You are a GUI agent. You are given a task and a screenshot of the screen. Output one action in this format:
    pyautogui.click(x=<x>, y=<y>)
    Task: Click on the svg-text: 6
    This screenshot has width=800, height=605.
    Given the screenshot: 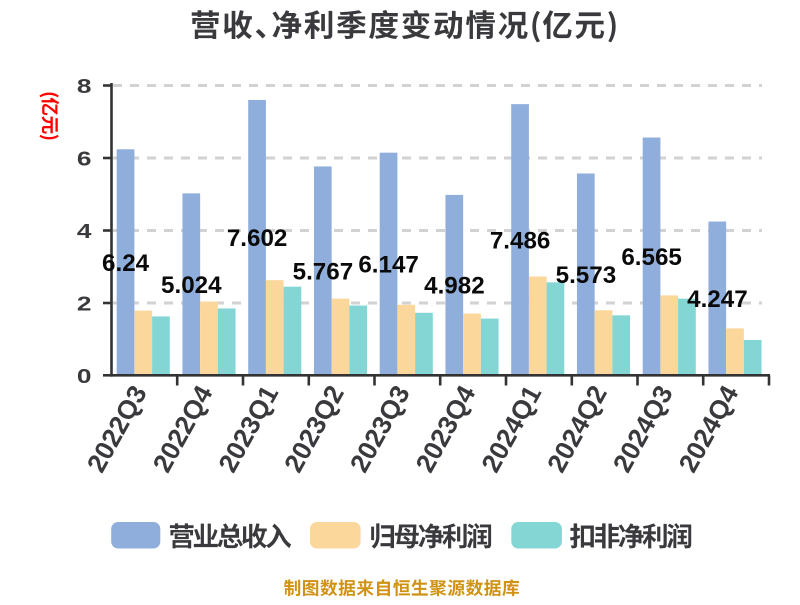 What is the action you would take?
    pyautogui.click(x=84, y=158)
    